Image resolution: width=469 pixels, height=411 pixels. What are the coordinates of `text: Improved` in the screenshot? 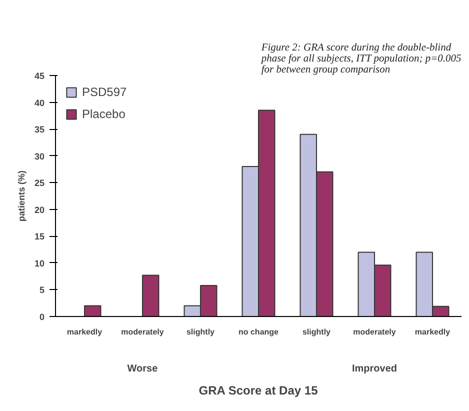 It's located at (375, 369).